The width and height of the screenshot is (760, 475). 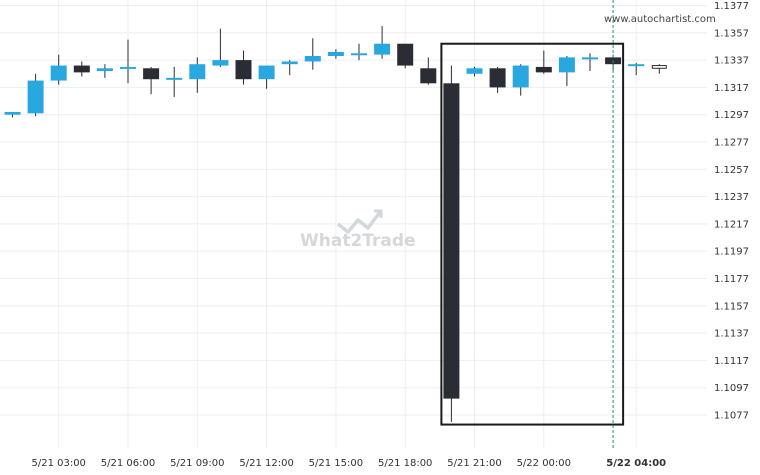 I want to click on x-tick-label: 5/21 18:00, so click(x=405, y=463).